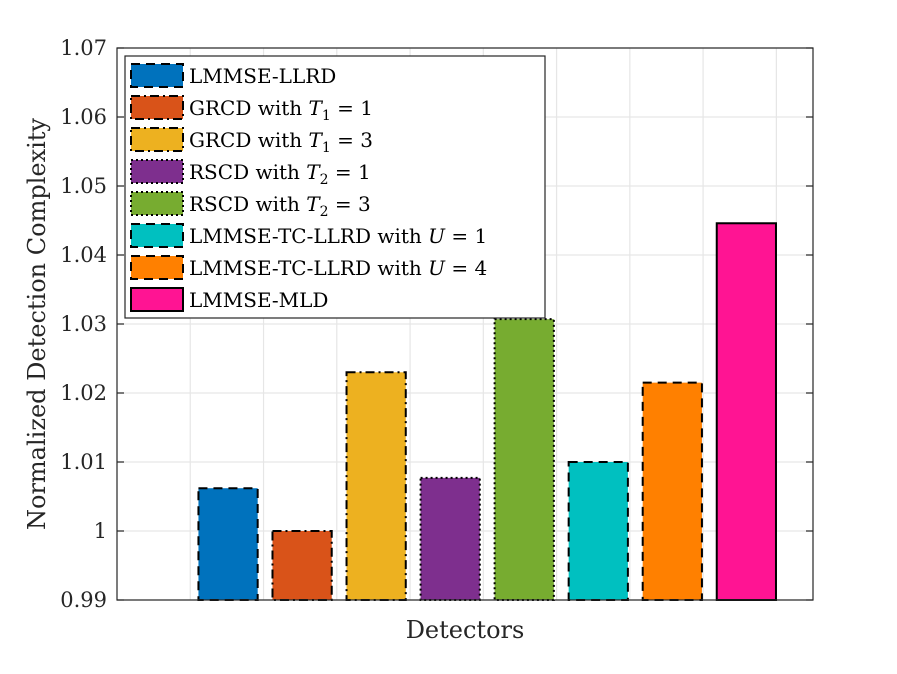  What do you see at coordinates (83, 462) in the screenshot?
I see `y-tick-label: 1.01` at bounding box center [83, 462].